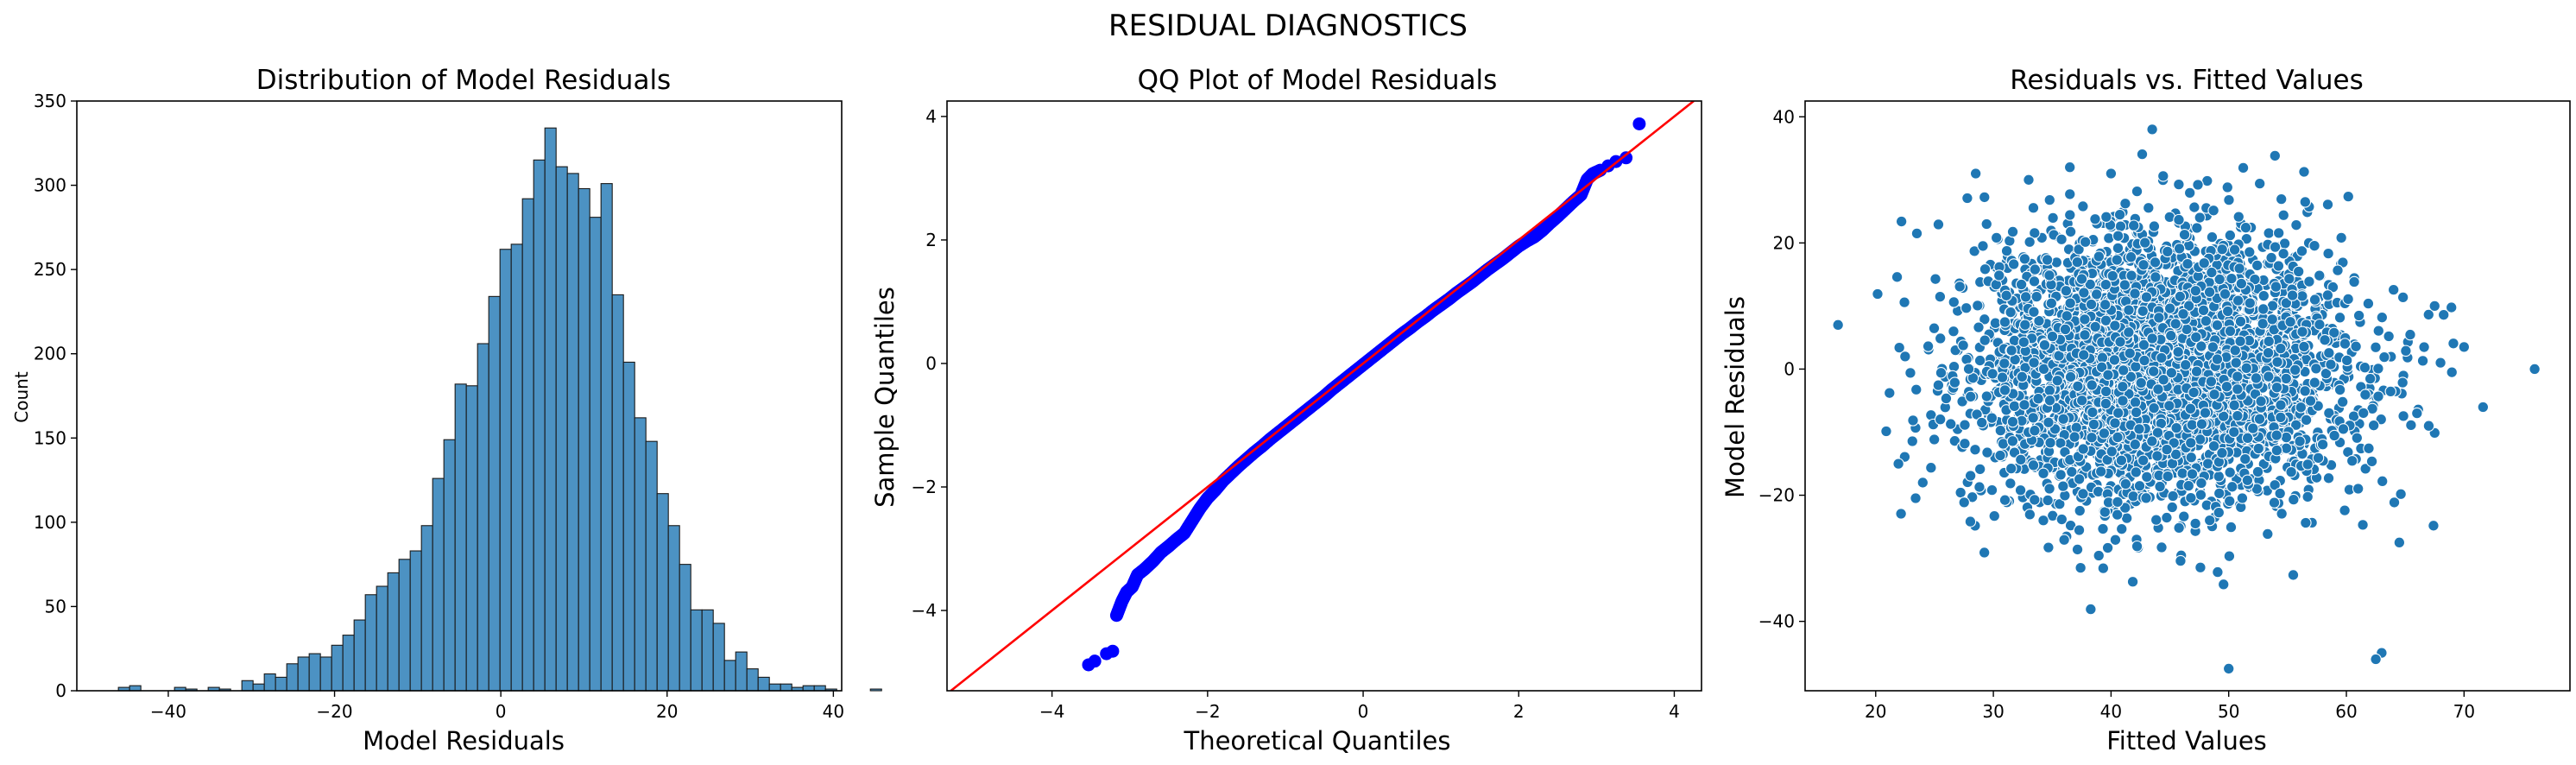 The image size is (2576, 765). What do you see at coordinates (1288, 26) in the screenshot?
I see `figure-suptitle: RESIDUAL DIAGNOSTICS` at bounding box center [1288, 26].